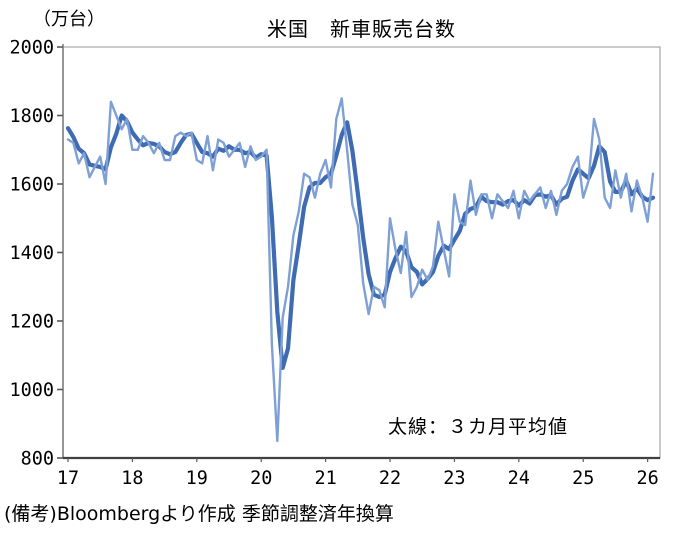 The width and height of the screenshot is (687, 540). Describe the element at coordinates (31, 185) in the screenshot. I see `y-tick-label-1600: 1600` at that location.